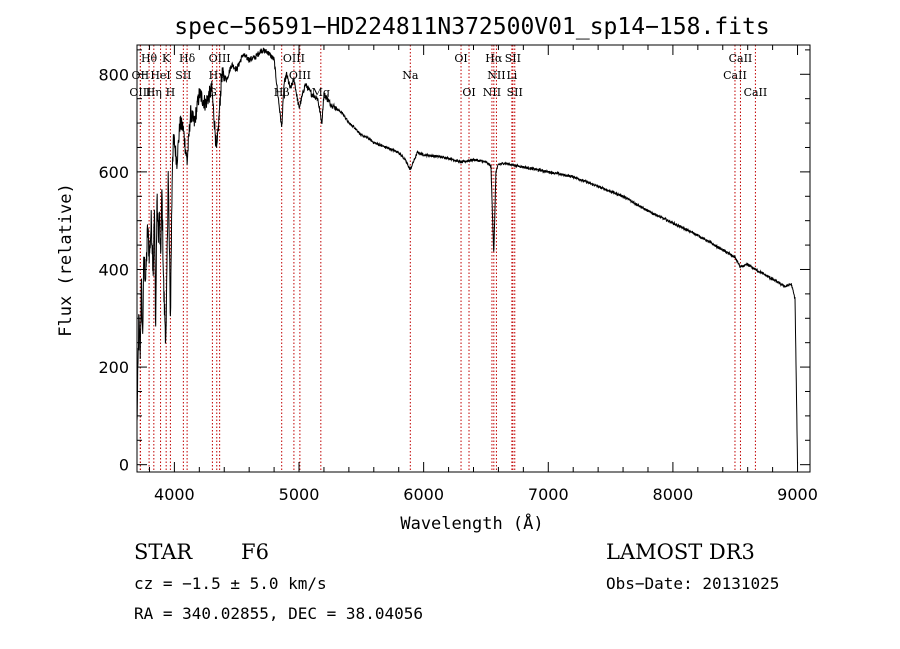 This screenshot has height=649, width=900. Describe the element at coordinates (149, 58) in the screenshot. I see `spectral-line-label: Hθ` at that location.